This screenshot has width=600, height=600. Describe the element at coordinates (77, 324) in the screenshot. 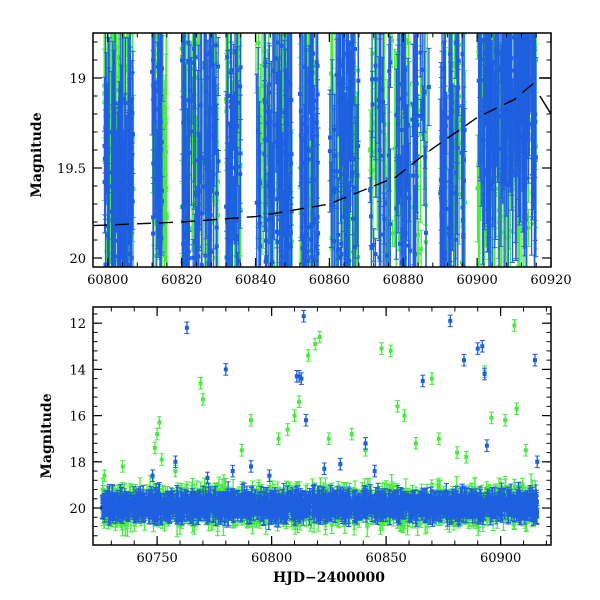

I see `y-tick-label: 12` at that location.